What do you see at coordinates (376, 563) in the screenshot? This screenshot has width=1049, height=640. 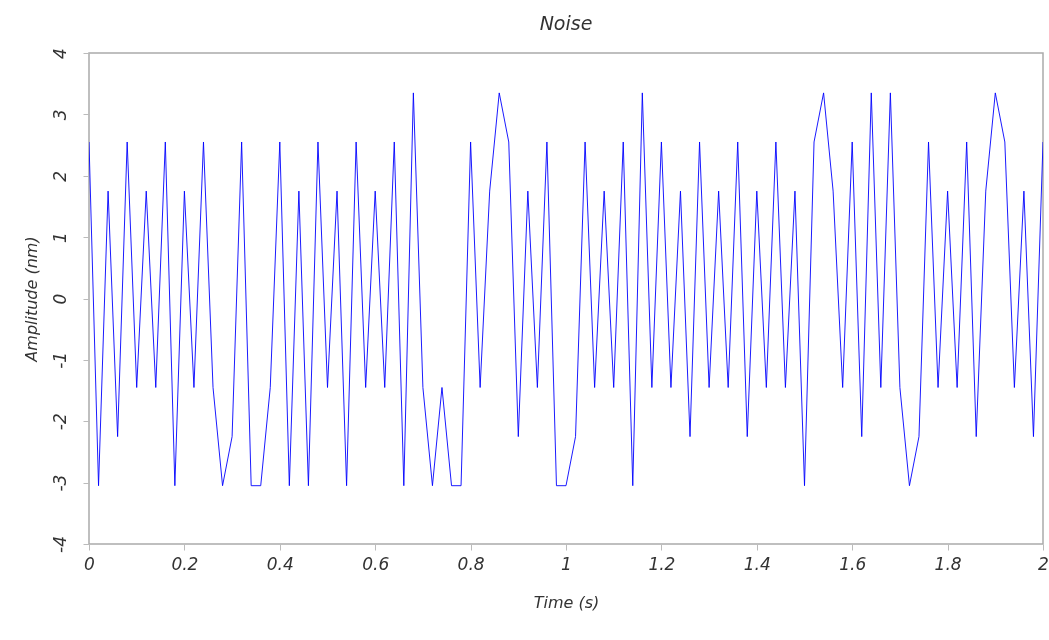 I see `x-tick-label: 0.6` at bounding box center [376, 563].